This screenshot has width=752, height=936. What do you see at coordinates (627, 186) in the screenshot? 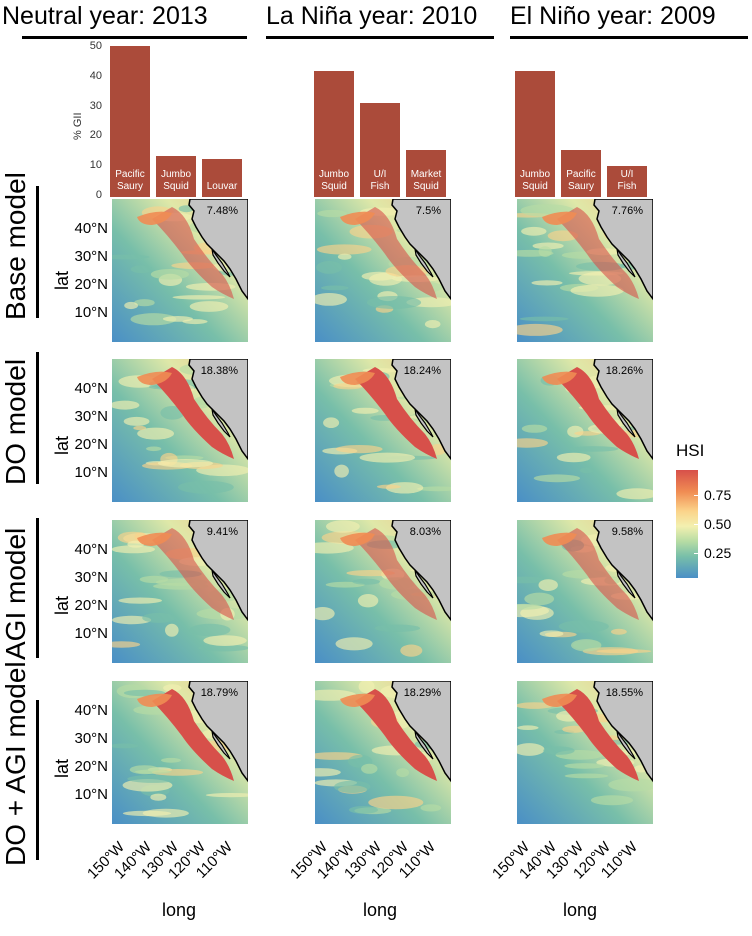
I see `bar-label-line: Fish` at bounding box center [627, 186].